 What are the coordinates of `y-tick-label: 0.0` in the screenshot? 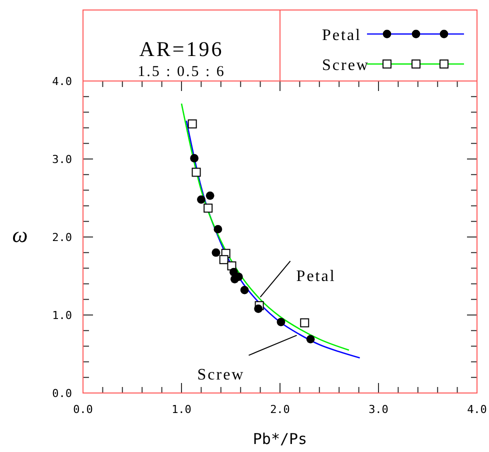 It's located at (62, 393).